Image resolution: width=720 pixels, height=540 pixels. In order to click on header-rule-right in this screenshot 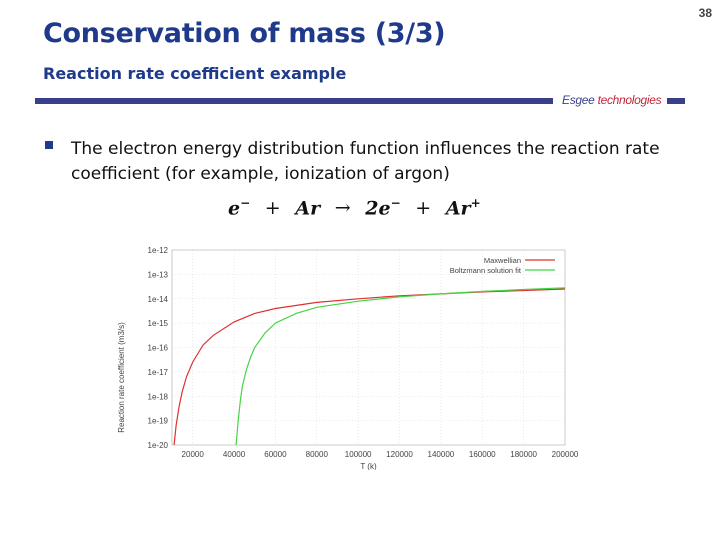, I will do `click(676, 101)`.